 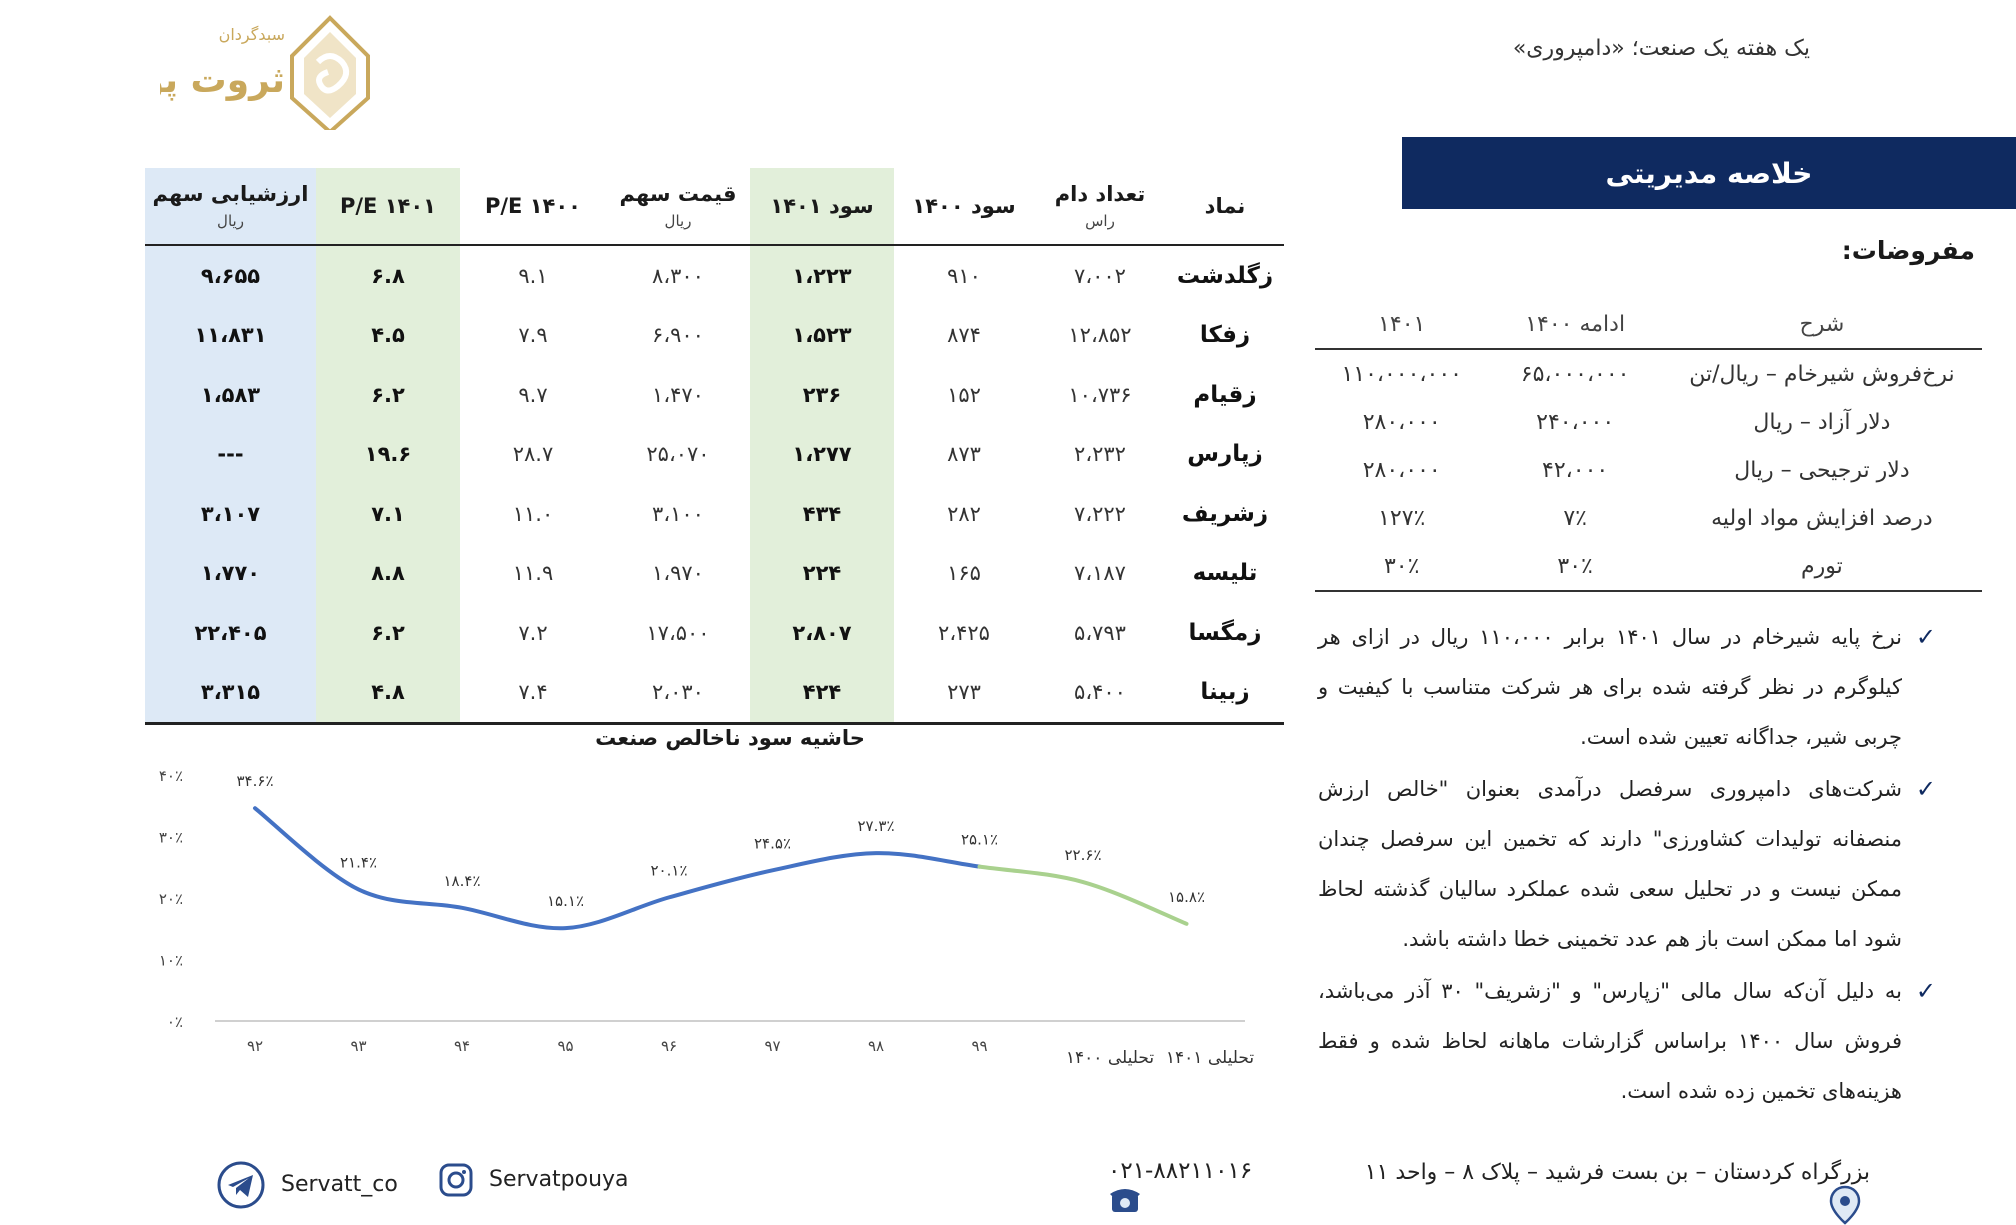 I want to click on cell-pe-1401: ۴.۸, so click(x=388, y=693).